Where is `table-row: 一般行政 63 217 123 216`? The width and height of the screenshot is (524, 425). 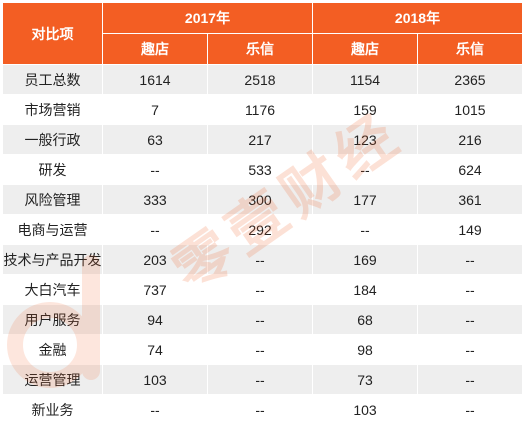 table-row: 一般行政 63 217 123 216 is located at coordinates (262, 139).